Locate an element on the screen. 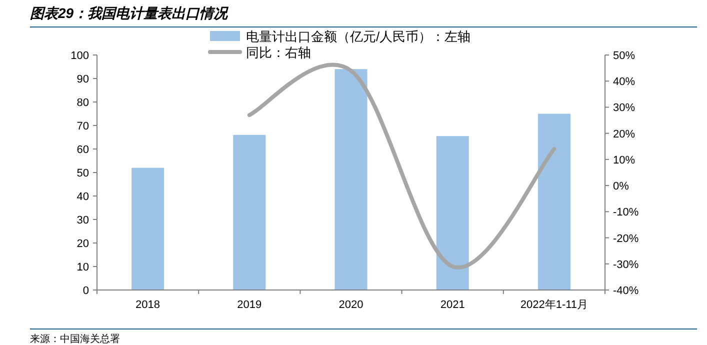  x-tick-label: 2018 is located at coordinates (148, 305).